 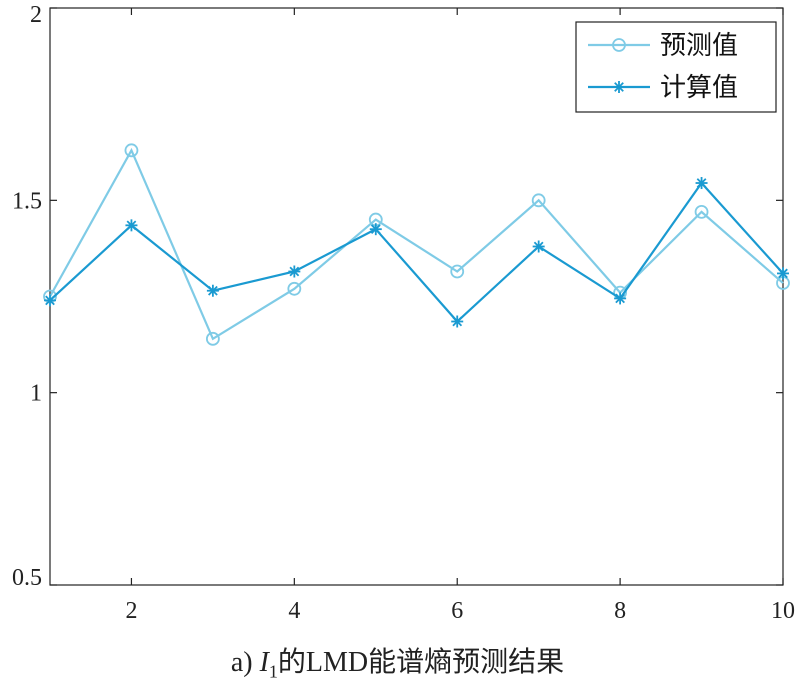 What do you see at coordinates (245, 662) in the screenshot?
I see `caption-prefix: a)` at bounding box center [245, 662].